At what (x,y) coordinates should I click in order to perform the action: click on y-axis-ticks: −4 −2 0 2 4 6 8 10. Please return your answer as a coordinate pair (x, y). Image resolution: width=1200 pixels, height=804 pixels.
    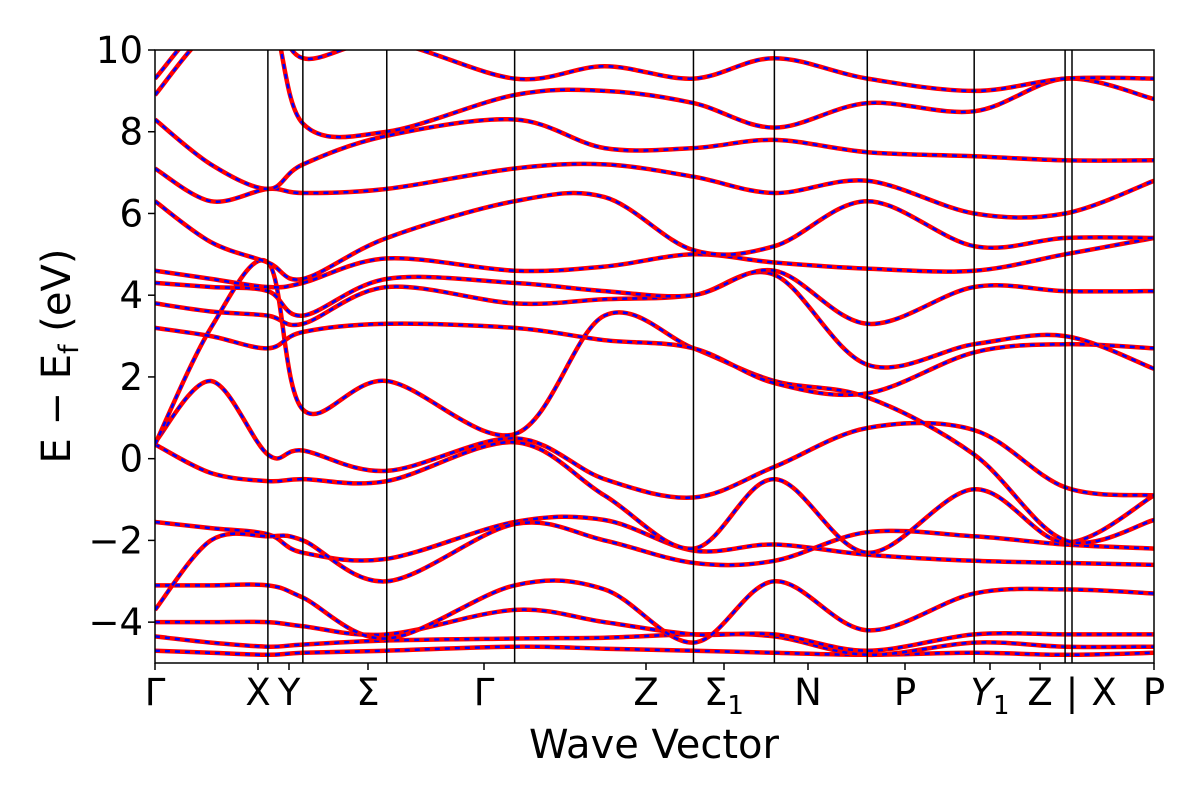
    Looking at the image, I should click on (121, 336).